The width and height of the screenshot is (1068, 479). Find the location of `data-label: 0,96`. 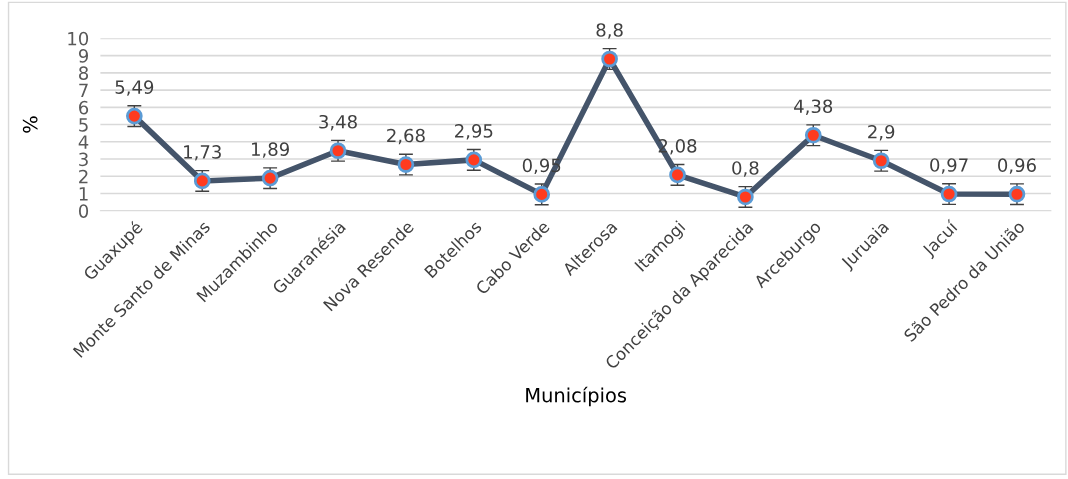

data-label: 0,96 is located at coordinates (1017, 166).